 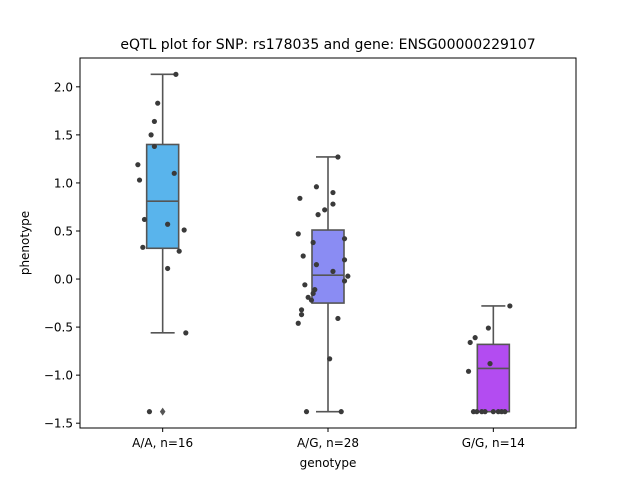 I want to click on x-tick-label: A/G, n=28, so click(x=328, y=443).